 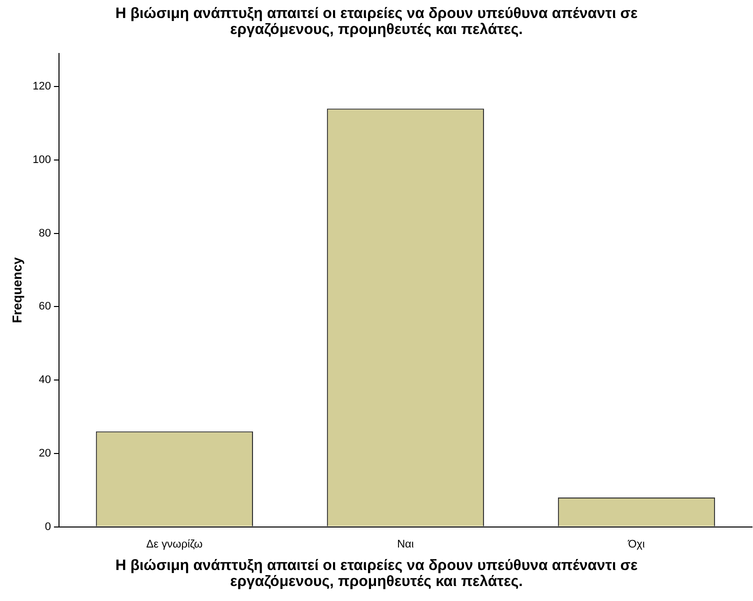 I want to click on x-axis-title: Η βιώσιμη ανάπτυξη απαιτεί οι εταιρείες να δρουν υπεύθυνα απέναντι σε εργαζόμενους, προμηθευτές και πελάτες., so click(x=376, y=573).